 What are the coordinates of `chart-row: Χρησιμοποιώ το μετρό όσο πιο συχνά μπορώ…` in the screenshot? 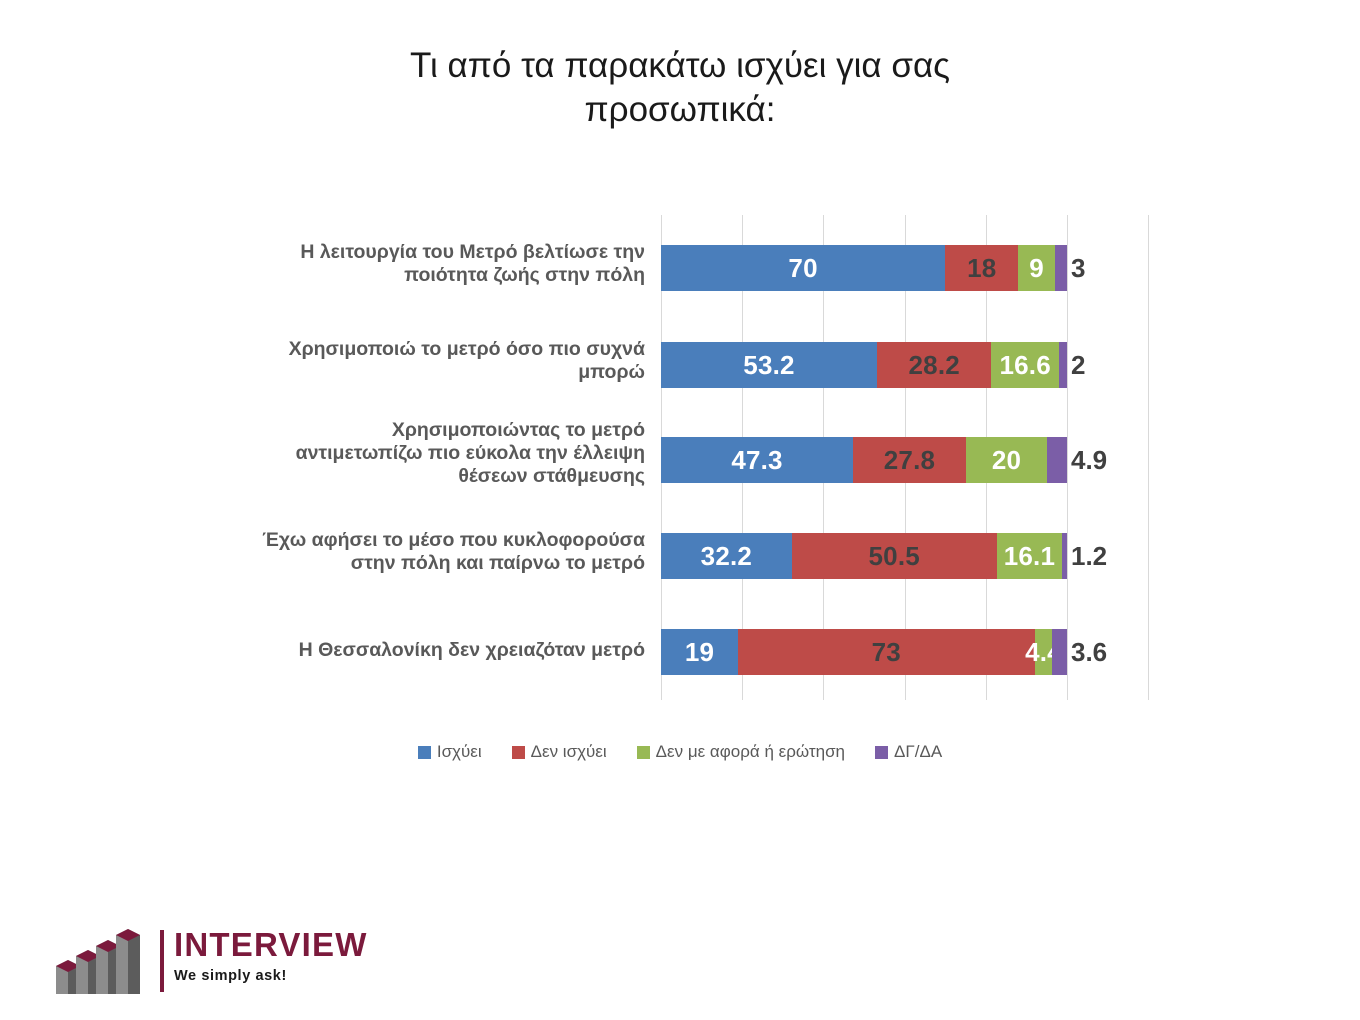 It's located at (680, 363).